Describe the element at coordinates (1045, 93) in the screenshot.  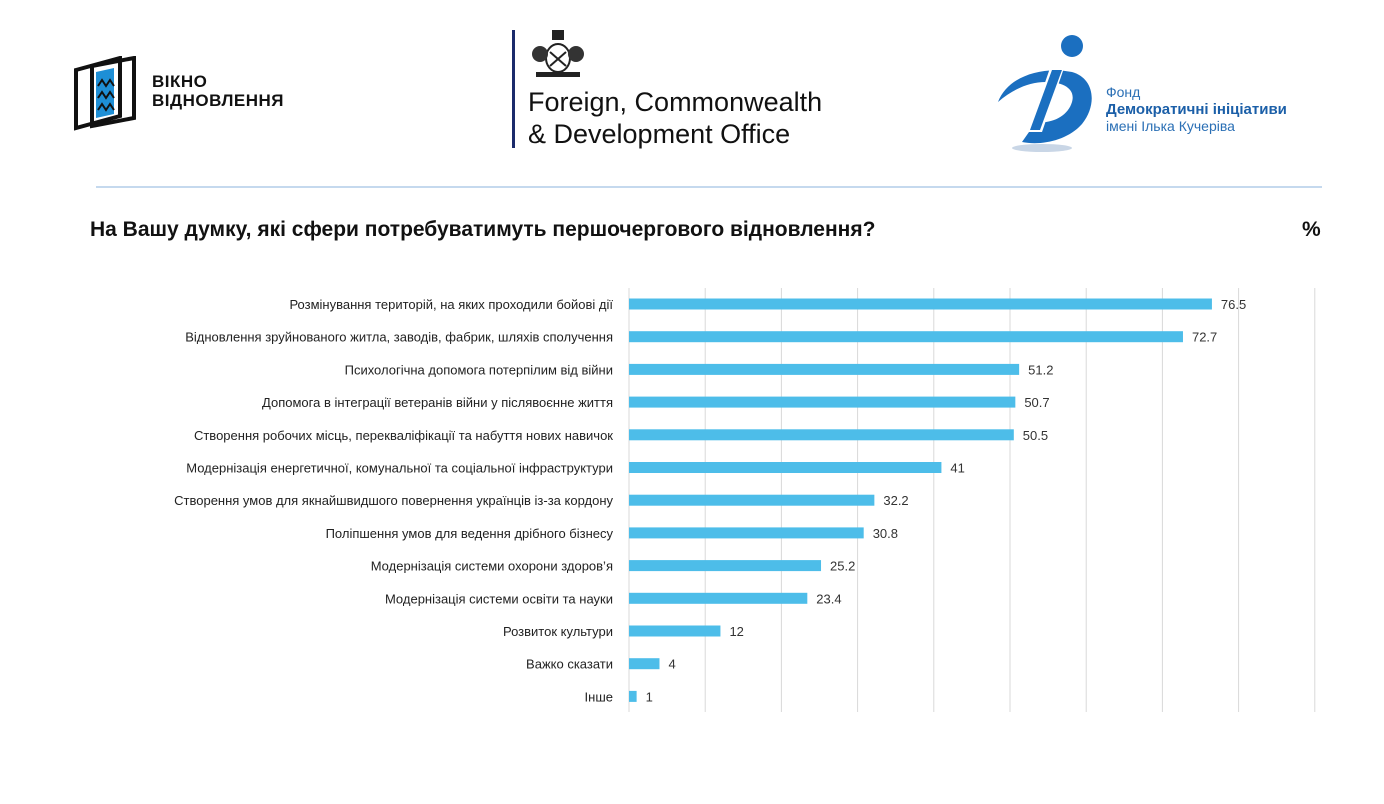
I see `dif-emblem-icon` at that location.